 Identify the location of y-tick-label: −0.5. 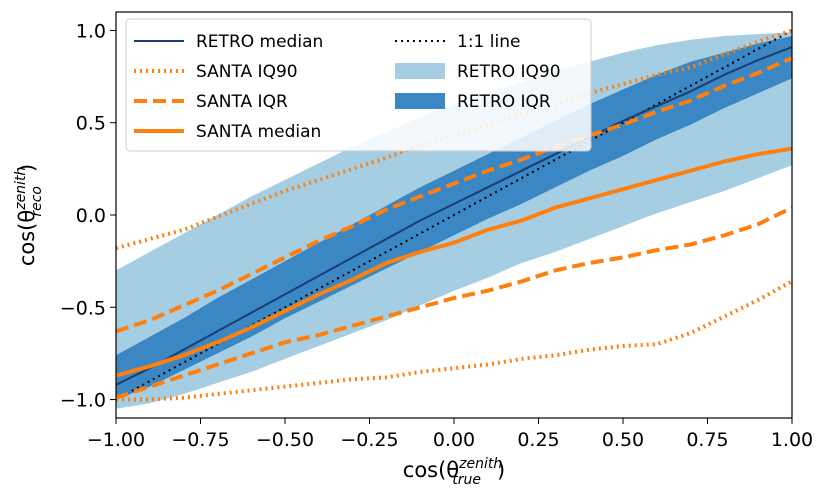
(83, 308).